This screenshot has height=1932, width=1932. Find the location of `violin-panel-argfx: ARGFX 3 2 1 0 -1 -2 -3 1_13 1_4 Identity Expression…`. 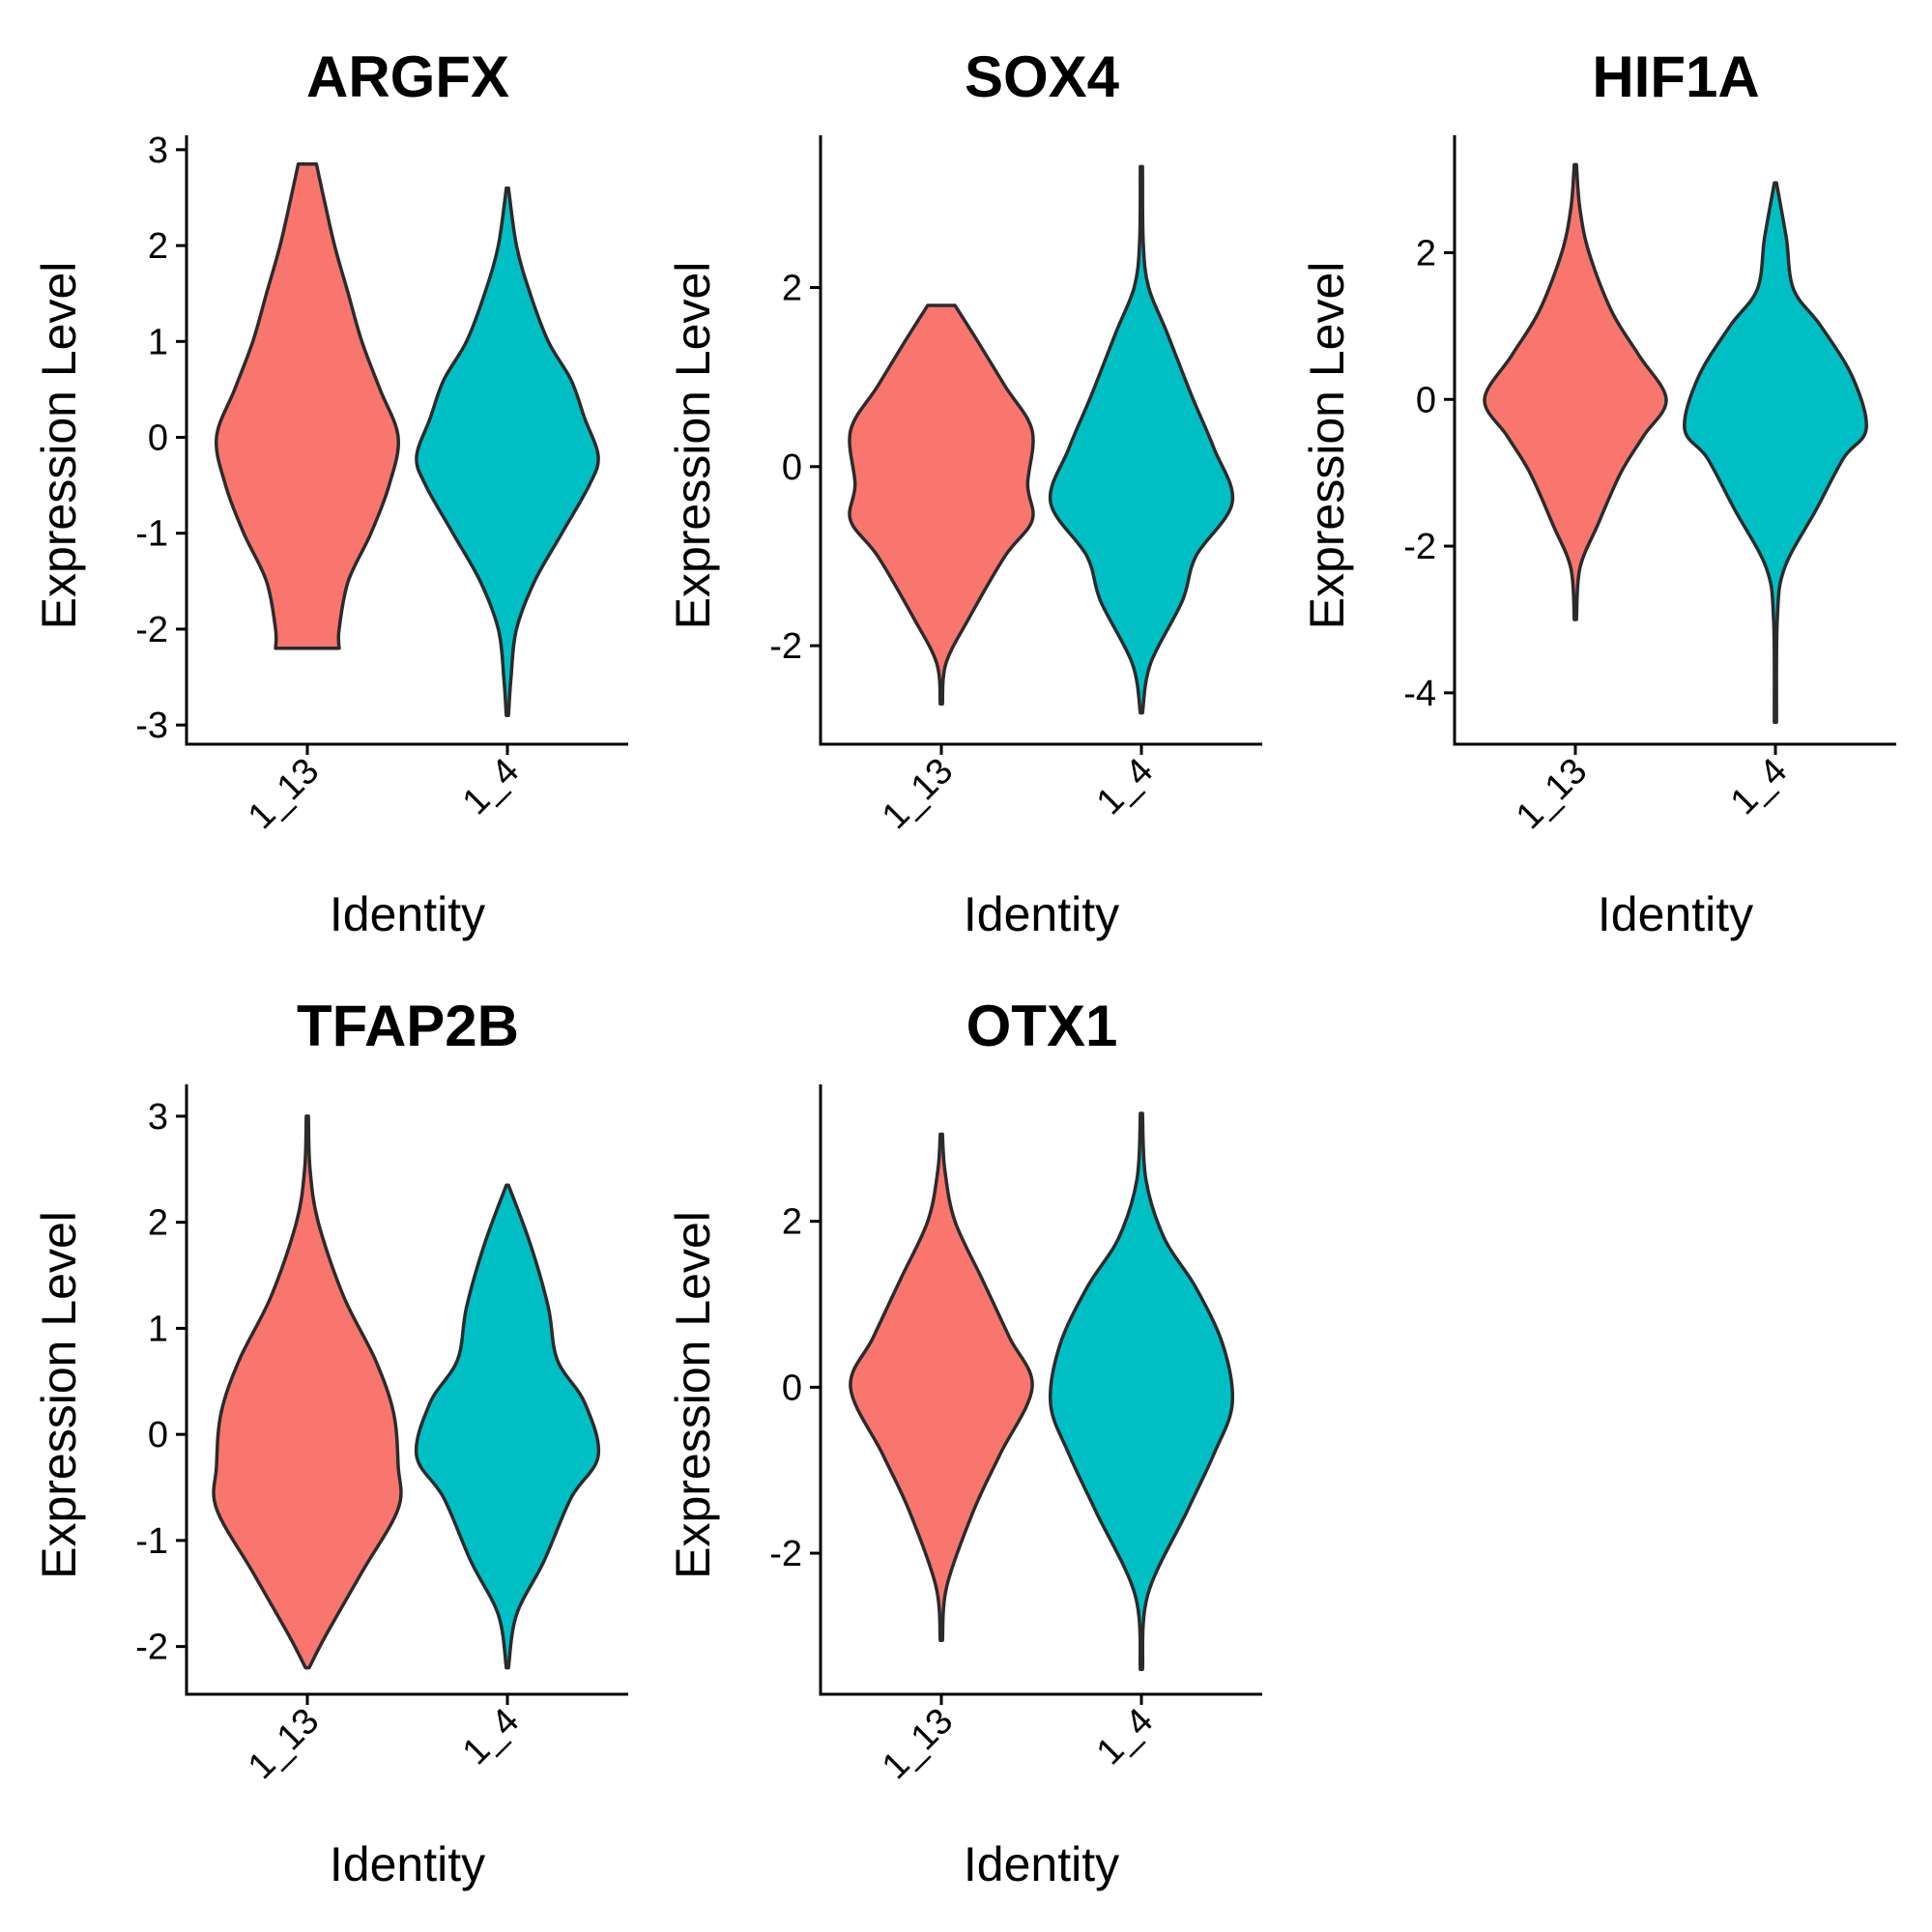

violin-panel-argfx: ARGFX 3 2 1 0 -1 -2 -3 1_13 1_4 Identity Expression… is located at coordinates (330, 492).